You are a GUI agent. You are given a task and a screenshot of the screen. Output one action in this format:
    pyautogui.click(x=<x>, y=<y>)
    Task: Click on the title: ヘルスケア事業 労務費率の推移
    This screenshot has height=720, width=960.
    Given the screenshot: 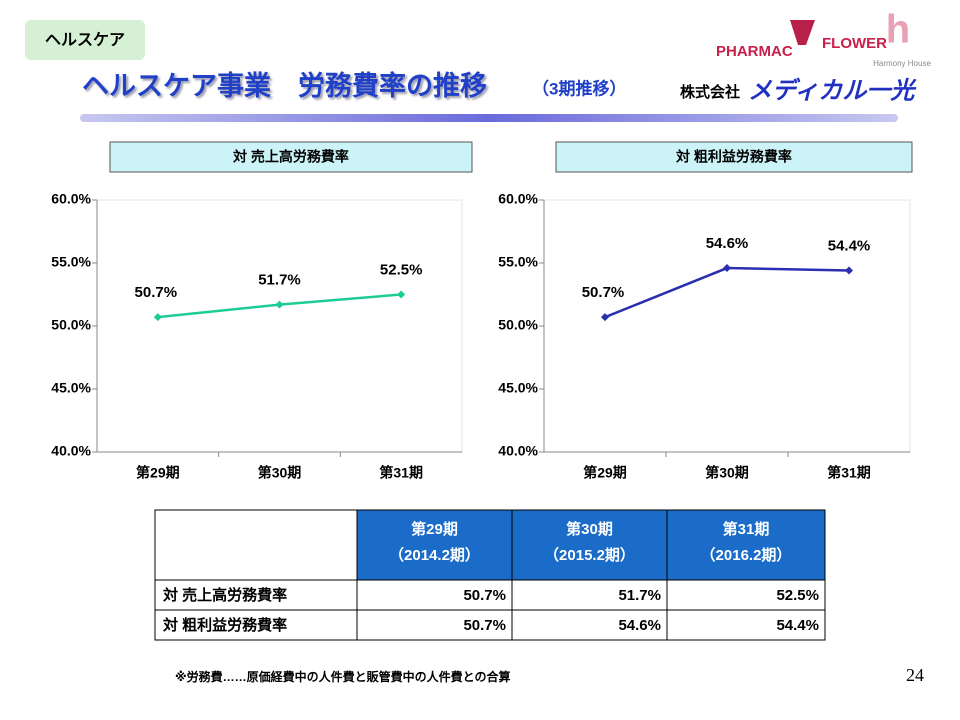 What is the action you would take?
    pyautogui.click(x=284, y=85)
    